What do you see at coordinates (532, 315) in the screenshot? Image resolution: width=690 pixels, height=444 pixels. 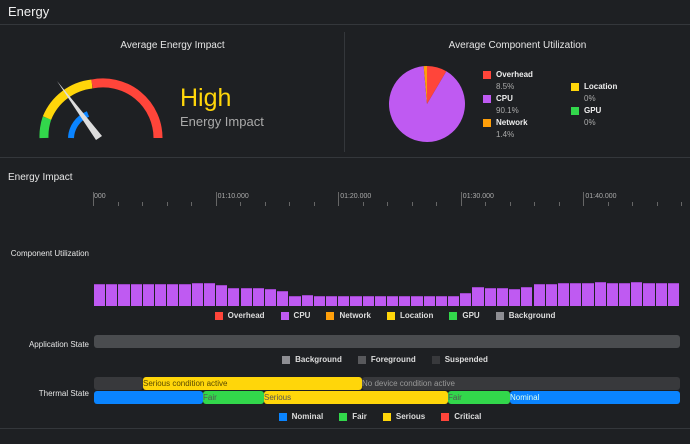 I see `legend-label: Background` at bounding box center [532, 315].